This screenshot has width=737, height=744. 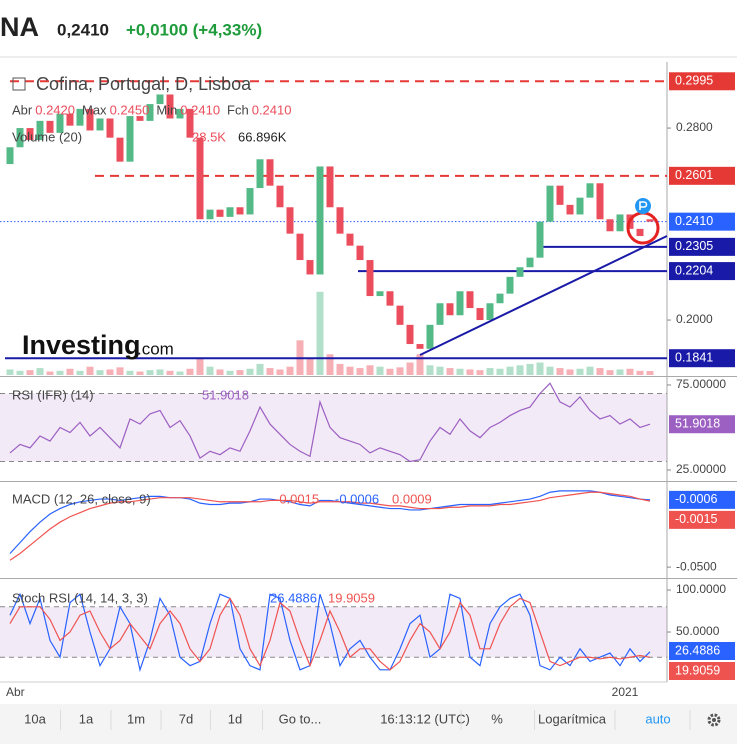 What do you see at coordinates (186, 718) in the screenshot?
I see `toolbar-button: 7d` at bounding box center [186, 718].